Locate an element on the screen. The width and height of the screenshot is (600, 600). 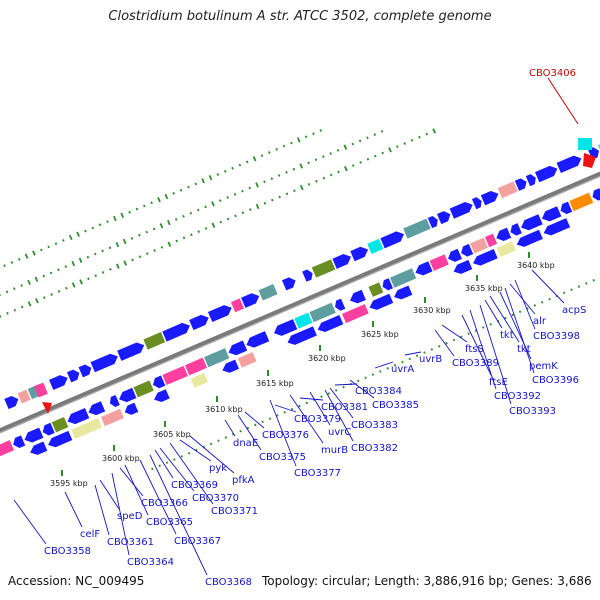
gene-label: acpS is located at coordinates (574, 310).